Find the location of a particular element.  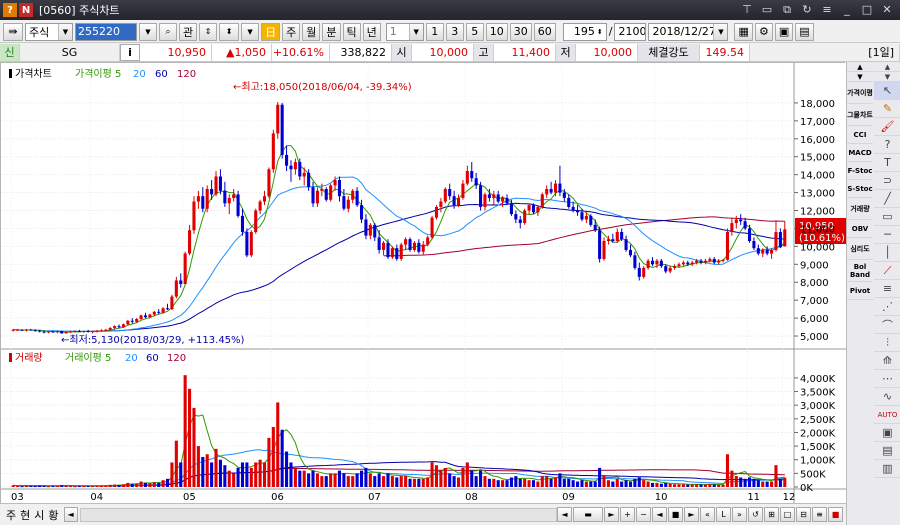

next-icon: ► is located at coordinates (691, 514).